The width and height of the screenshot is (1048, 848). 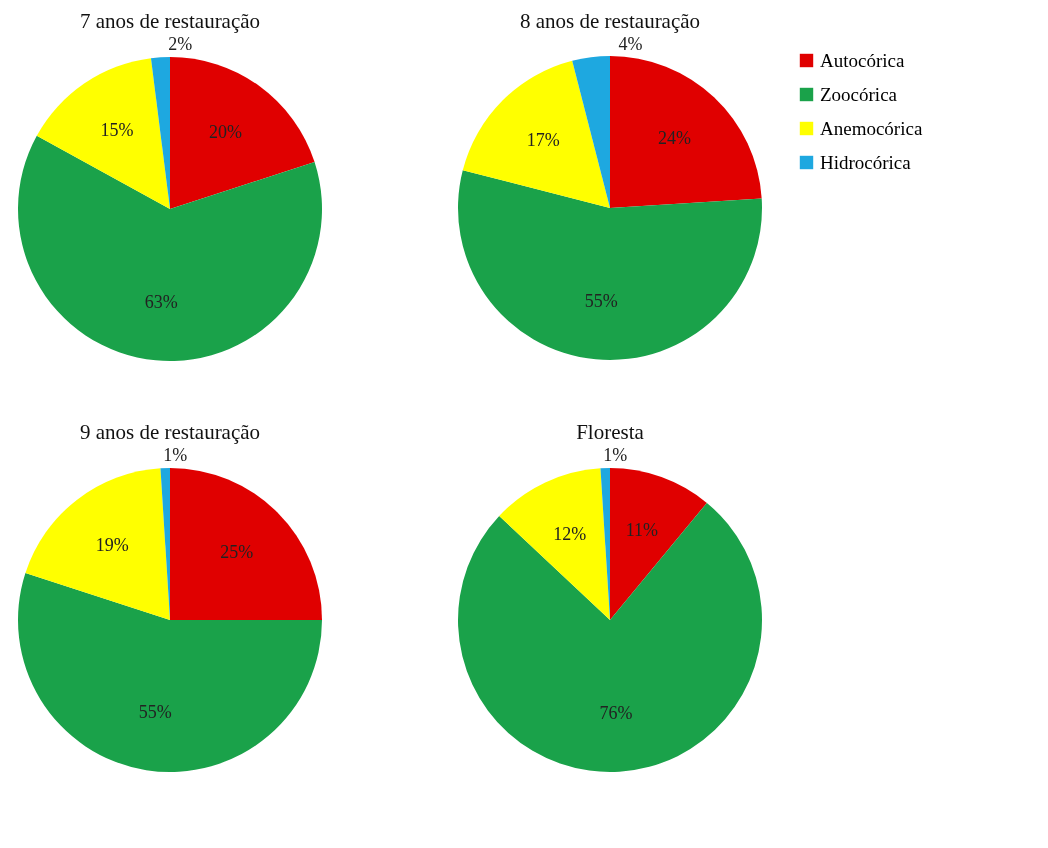 I want to click on chart-title: 7 anos de restauração, so click(x=170, y=21).